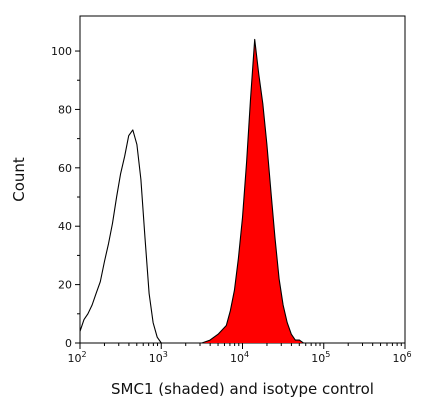 The height and width of the screenshot is (400, 421). Describe the element at coordinates (65, 285) in the screenshot. I see `y-tick-label: 20` at that location.